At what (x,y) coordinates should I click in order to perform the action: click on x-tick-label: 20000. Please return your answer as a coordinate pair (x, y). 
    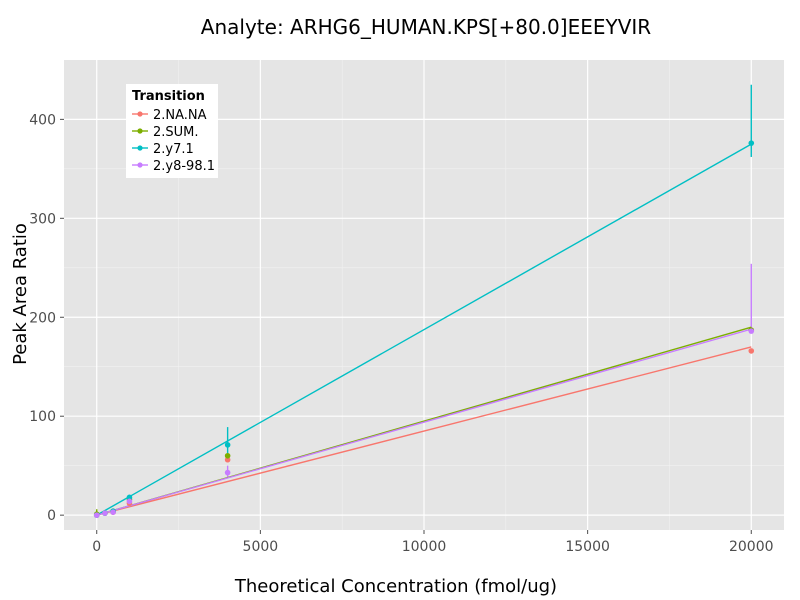
    Looking at the image, I should click on (751, 547).